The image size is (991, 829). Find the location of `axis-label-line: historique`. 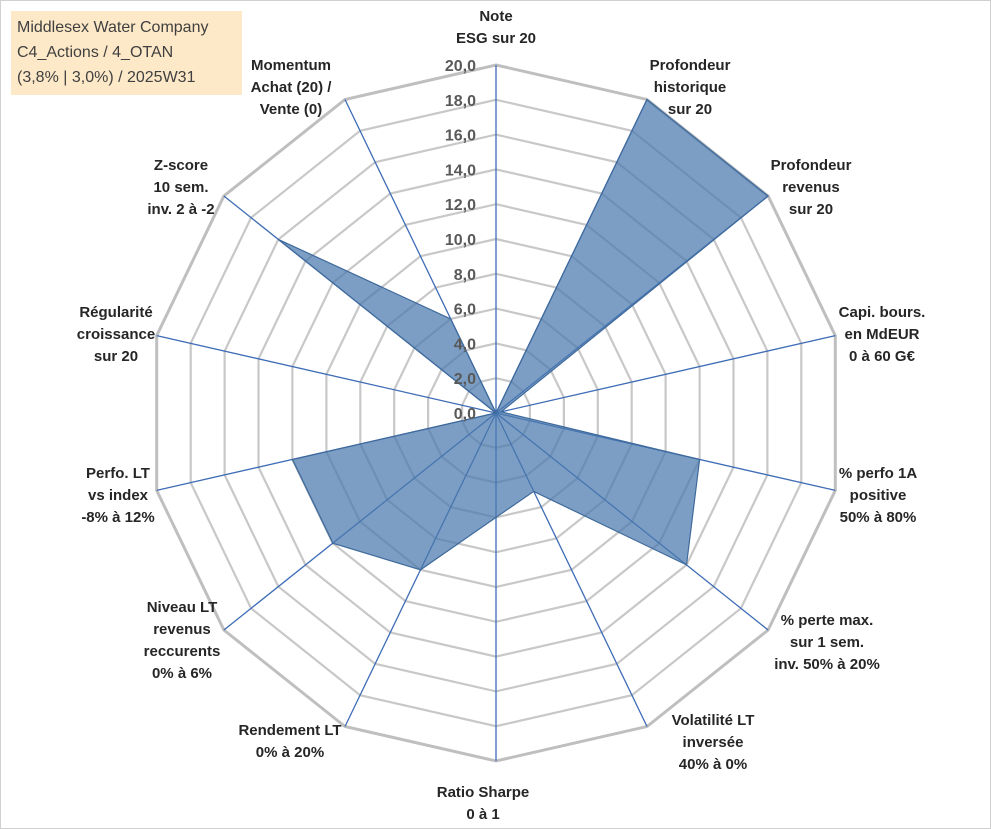

axis-label-line: historique is located at coordinates (690, 87).